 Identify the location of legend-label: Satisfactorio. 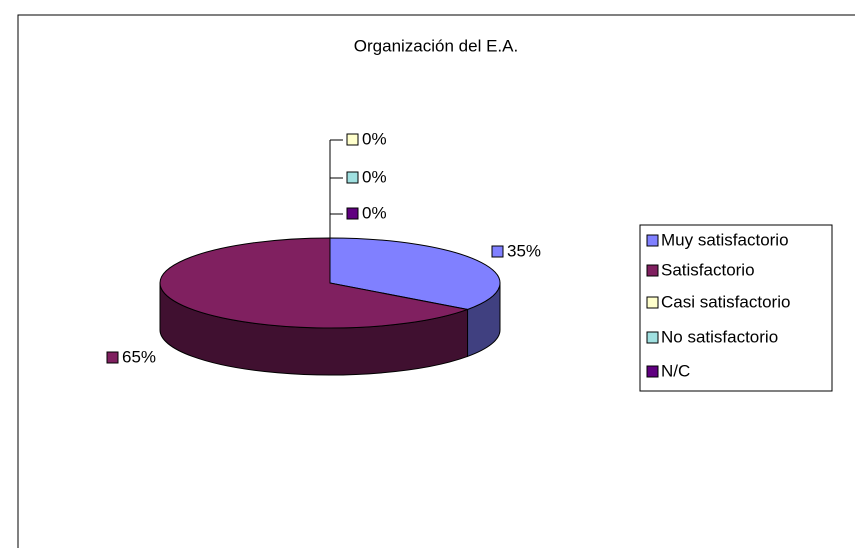
(708, 269).